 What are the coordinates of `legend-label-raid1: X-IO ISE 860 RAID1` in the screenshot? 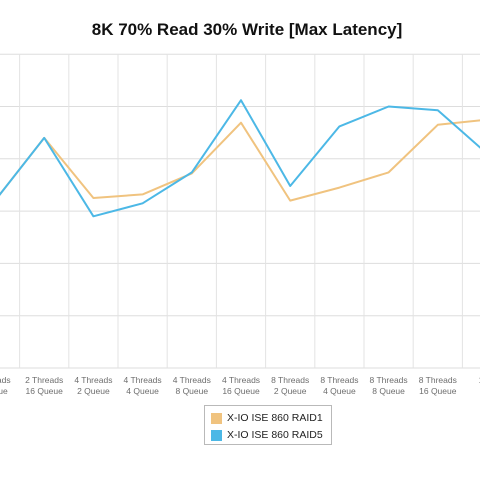 It's located at (275, 418).